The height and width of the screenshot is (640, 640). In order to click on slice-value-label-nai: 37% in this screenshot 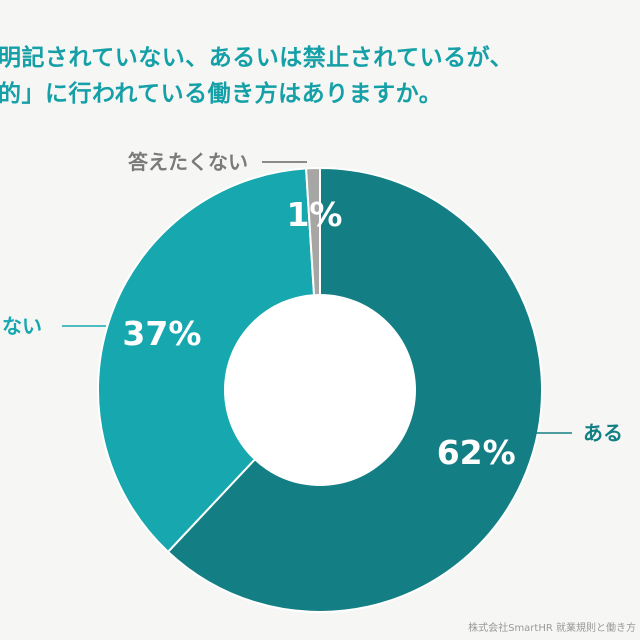, I will do `click(161, 333)`.